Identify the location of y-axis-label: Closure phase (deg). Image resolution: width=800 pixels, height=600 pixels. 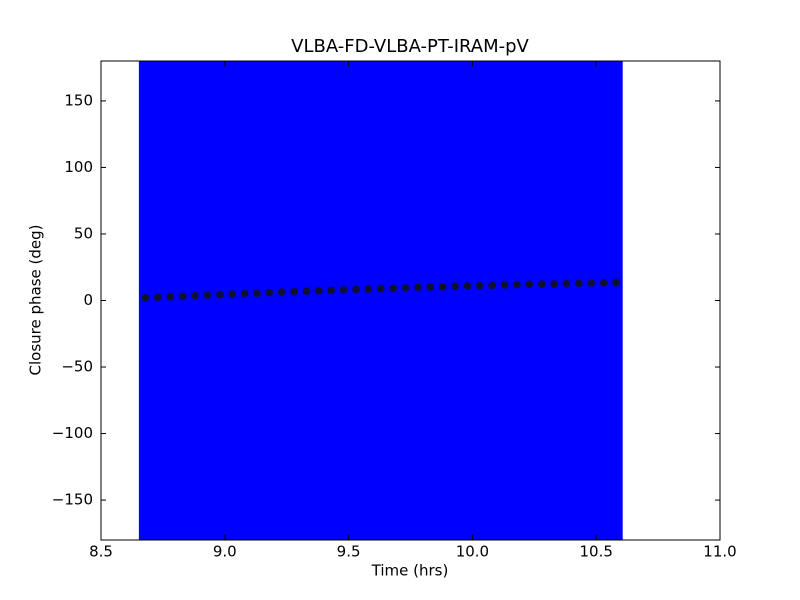
(36, 300).